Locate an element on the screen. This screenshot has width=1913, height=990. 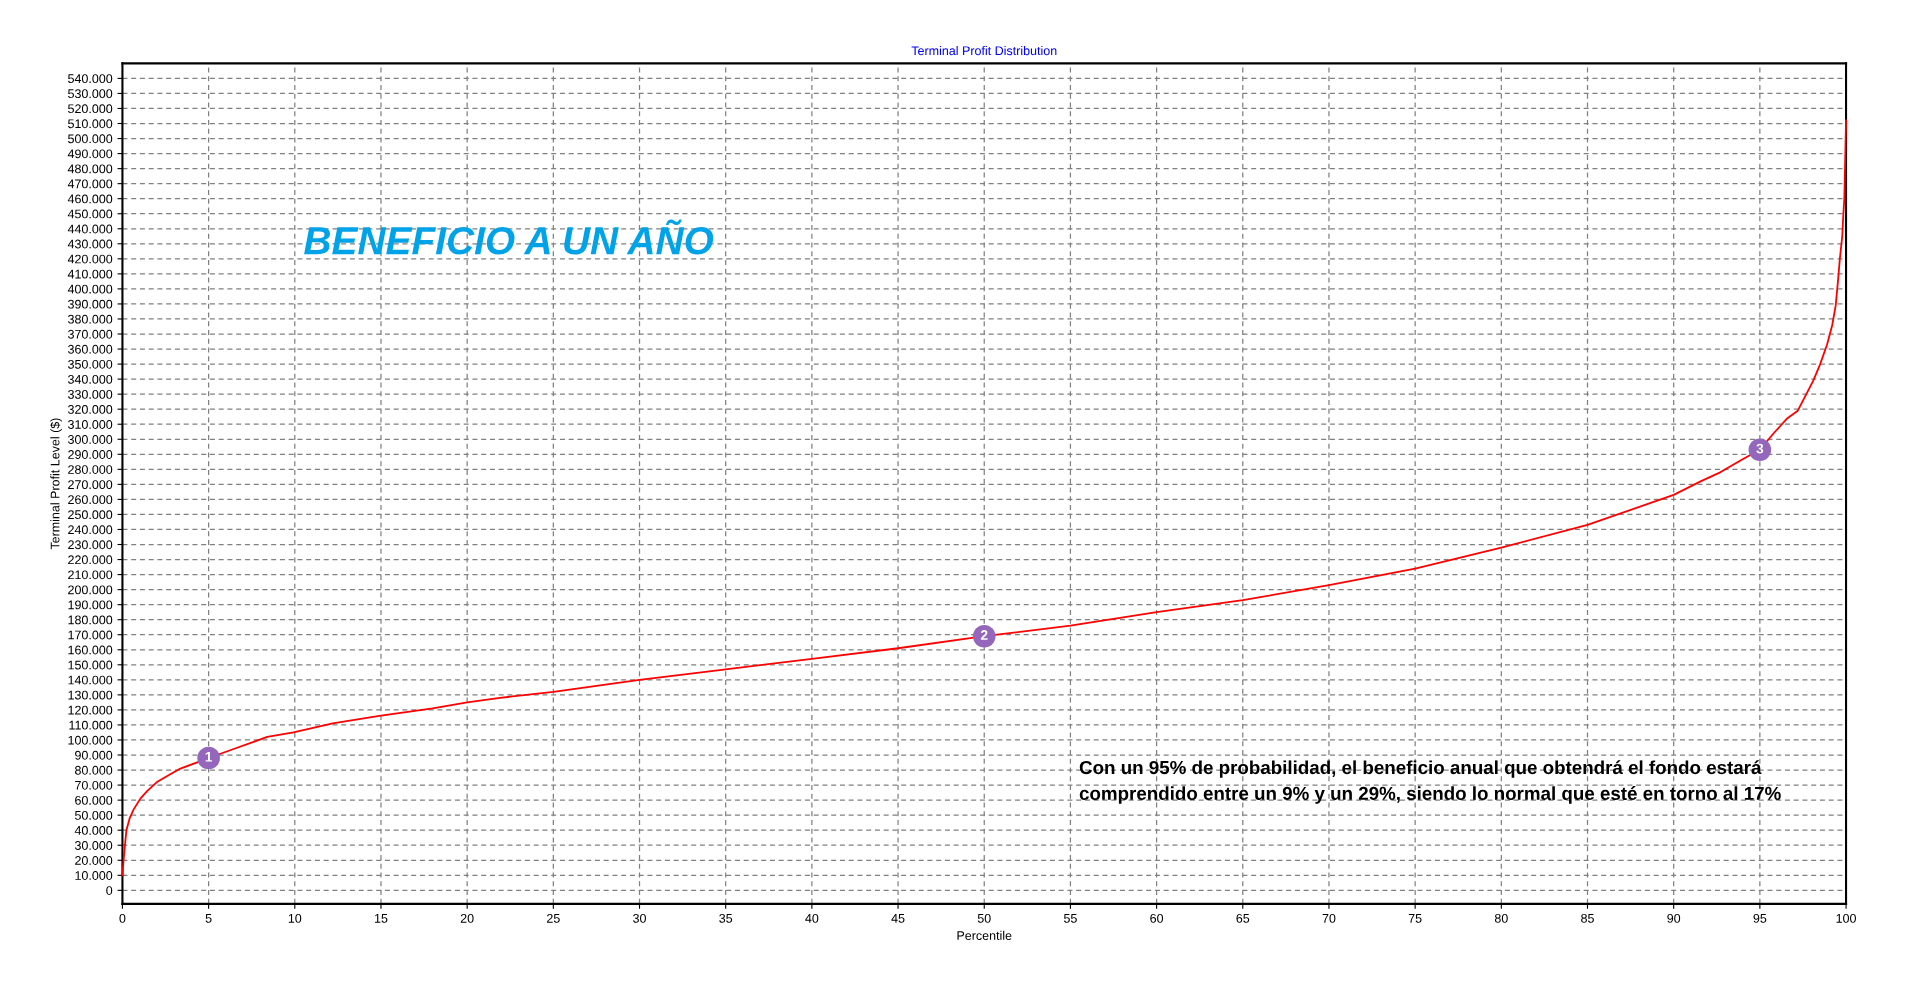
y-tick-label: 60.000 is located at coordinates (94, 800).